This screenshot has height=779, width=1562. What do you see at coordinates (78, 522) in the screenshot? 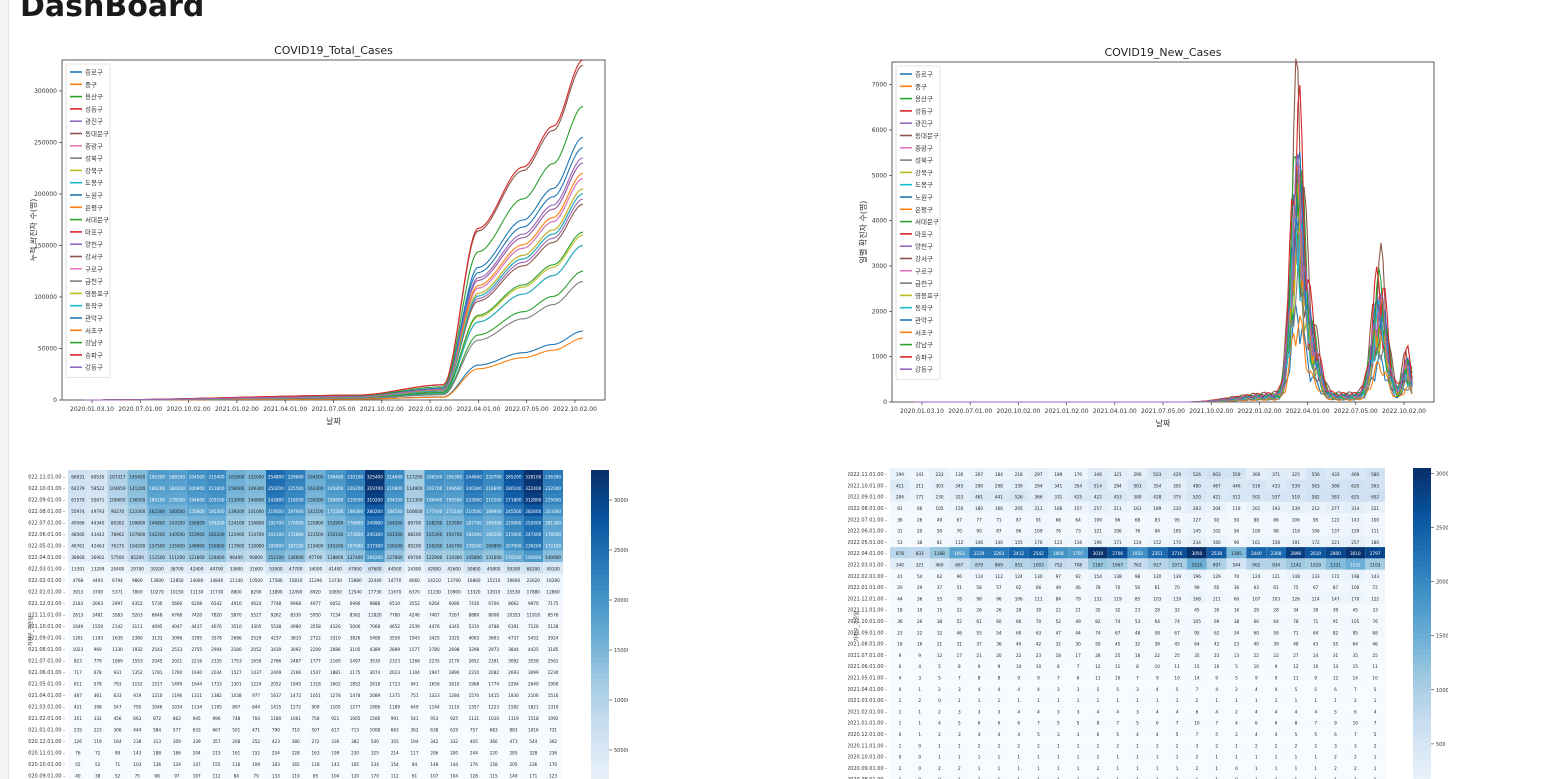
I see `heatmap-cell-value: 49566` at bounding box center [78, 522].